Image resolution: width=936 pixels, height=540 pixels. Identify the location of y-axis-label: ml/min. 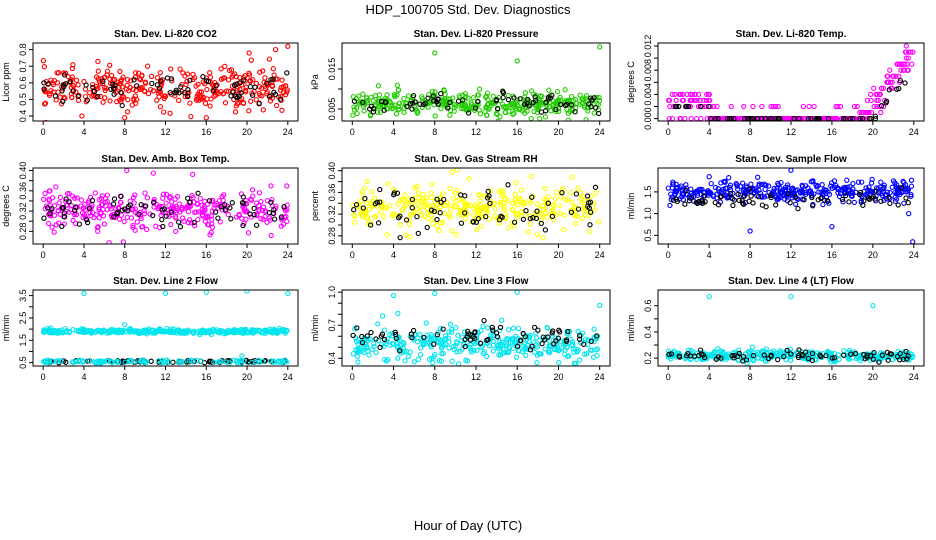
(631, 328).